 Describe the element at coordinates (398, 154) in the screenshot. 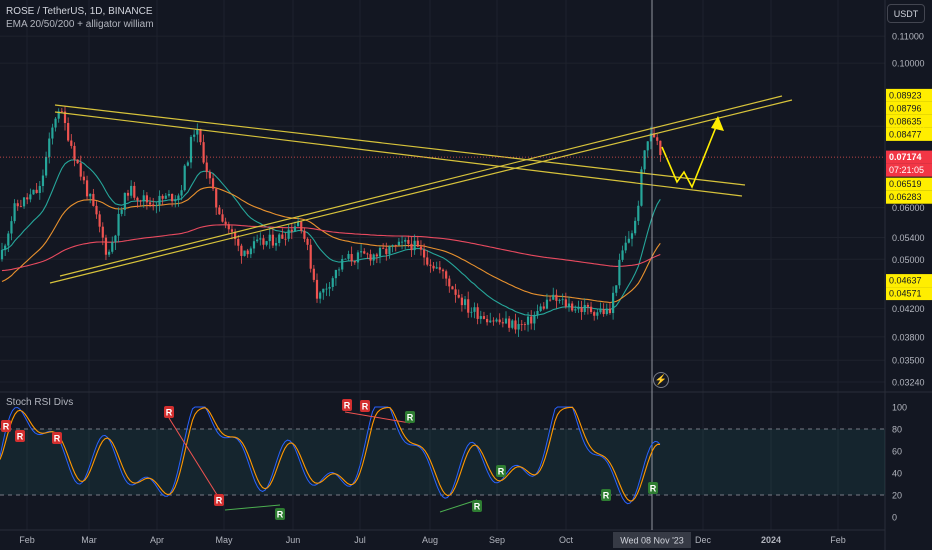

I see `trendline` at that location.